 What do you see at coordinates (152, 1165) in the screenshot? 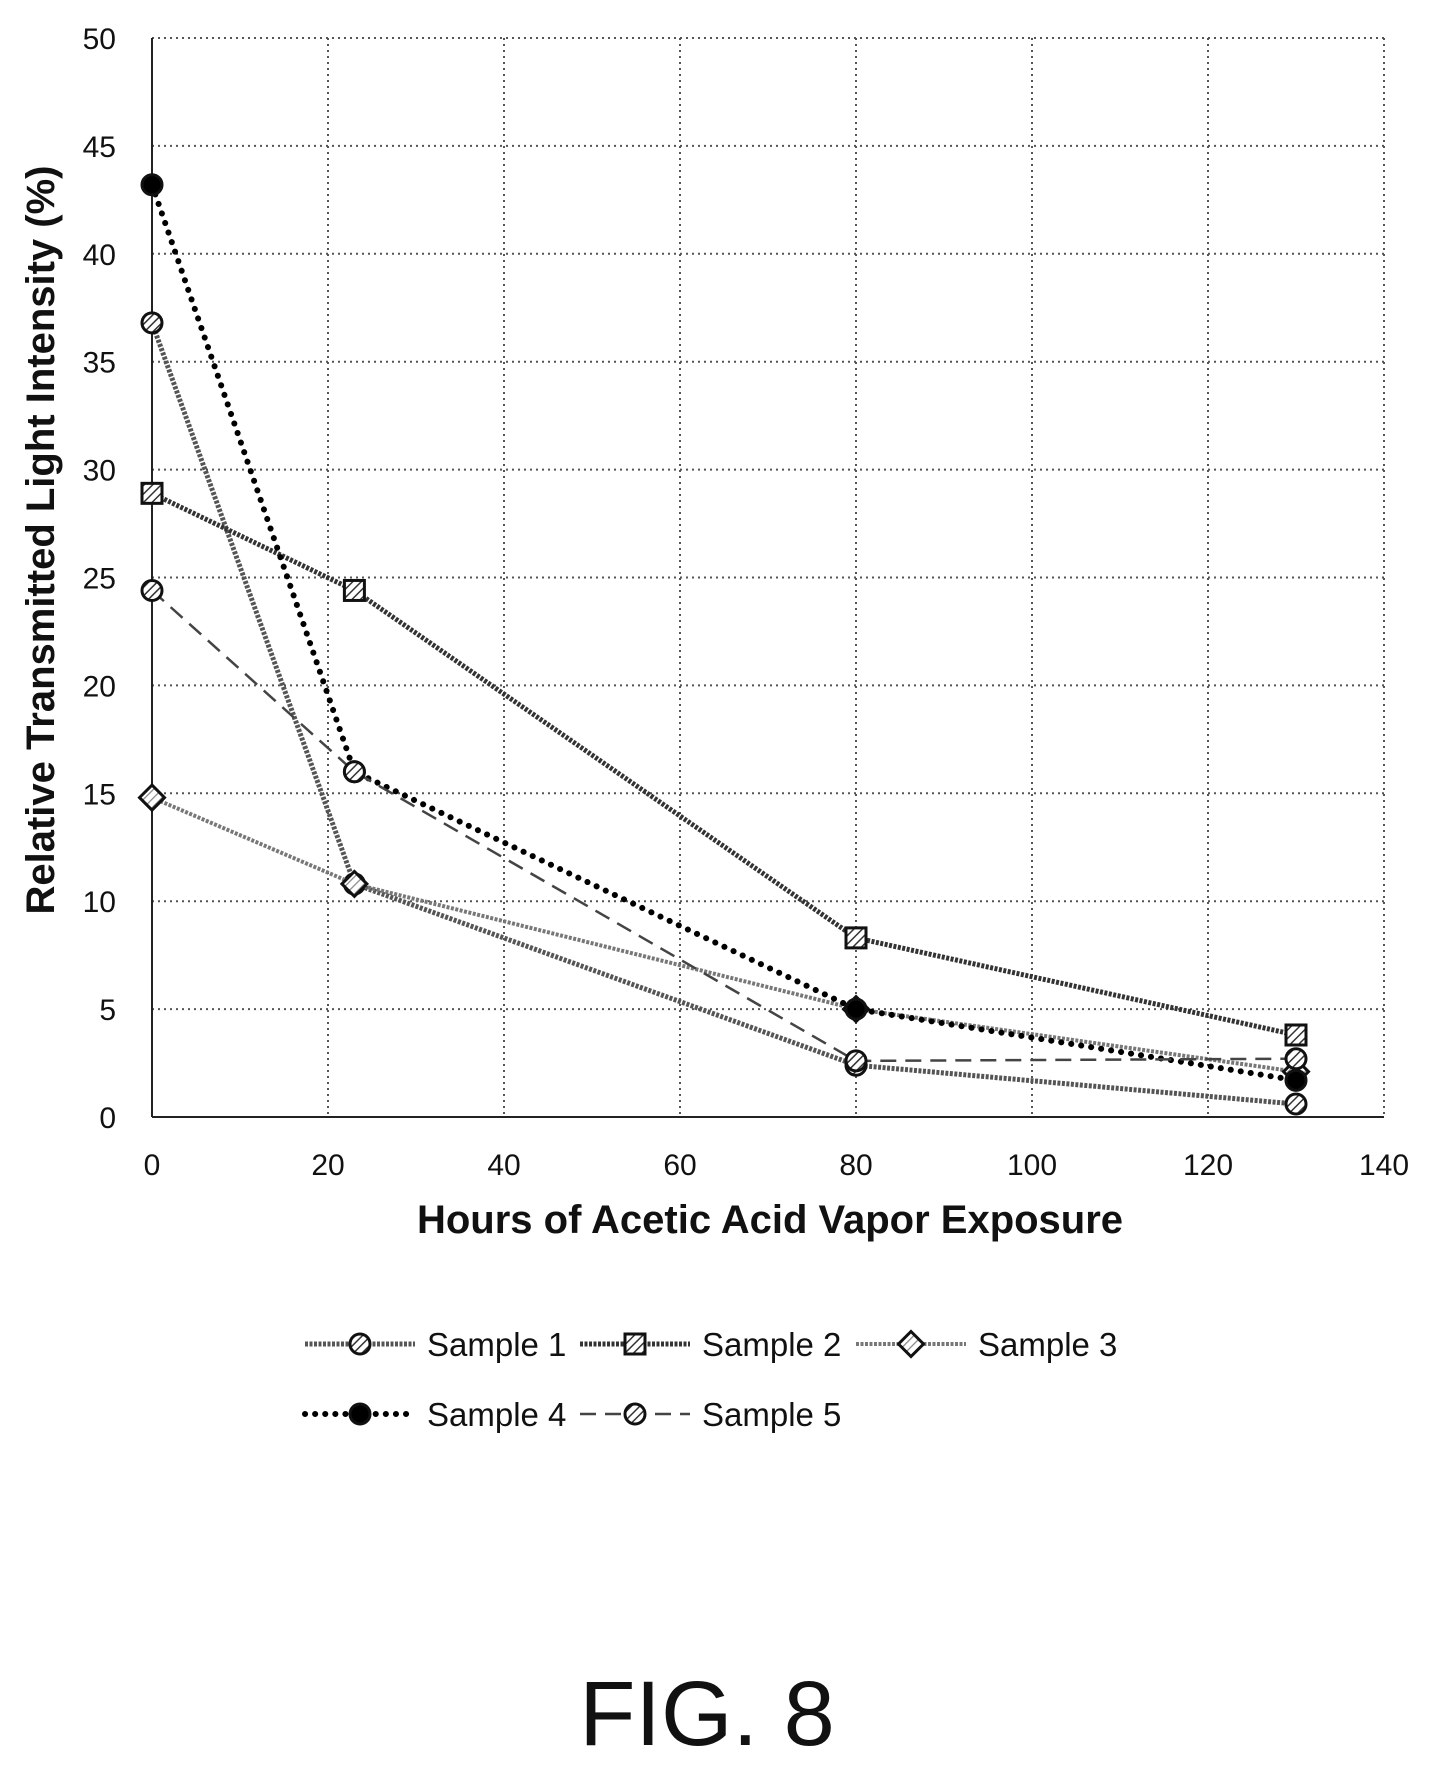
I see `x-tick-label: 0` at bounding box center [152, 1165].